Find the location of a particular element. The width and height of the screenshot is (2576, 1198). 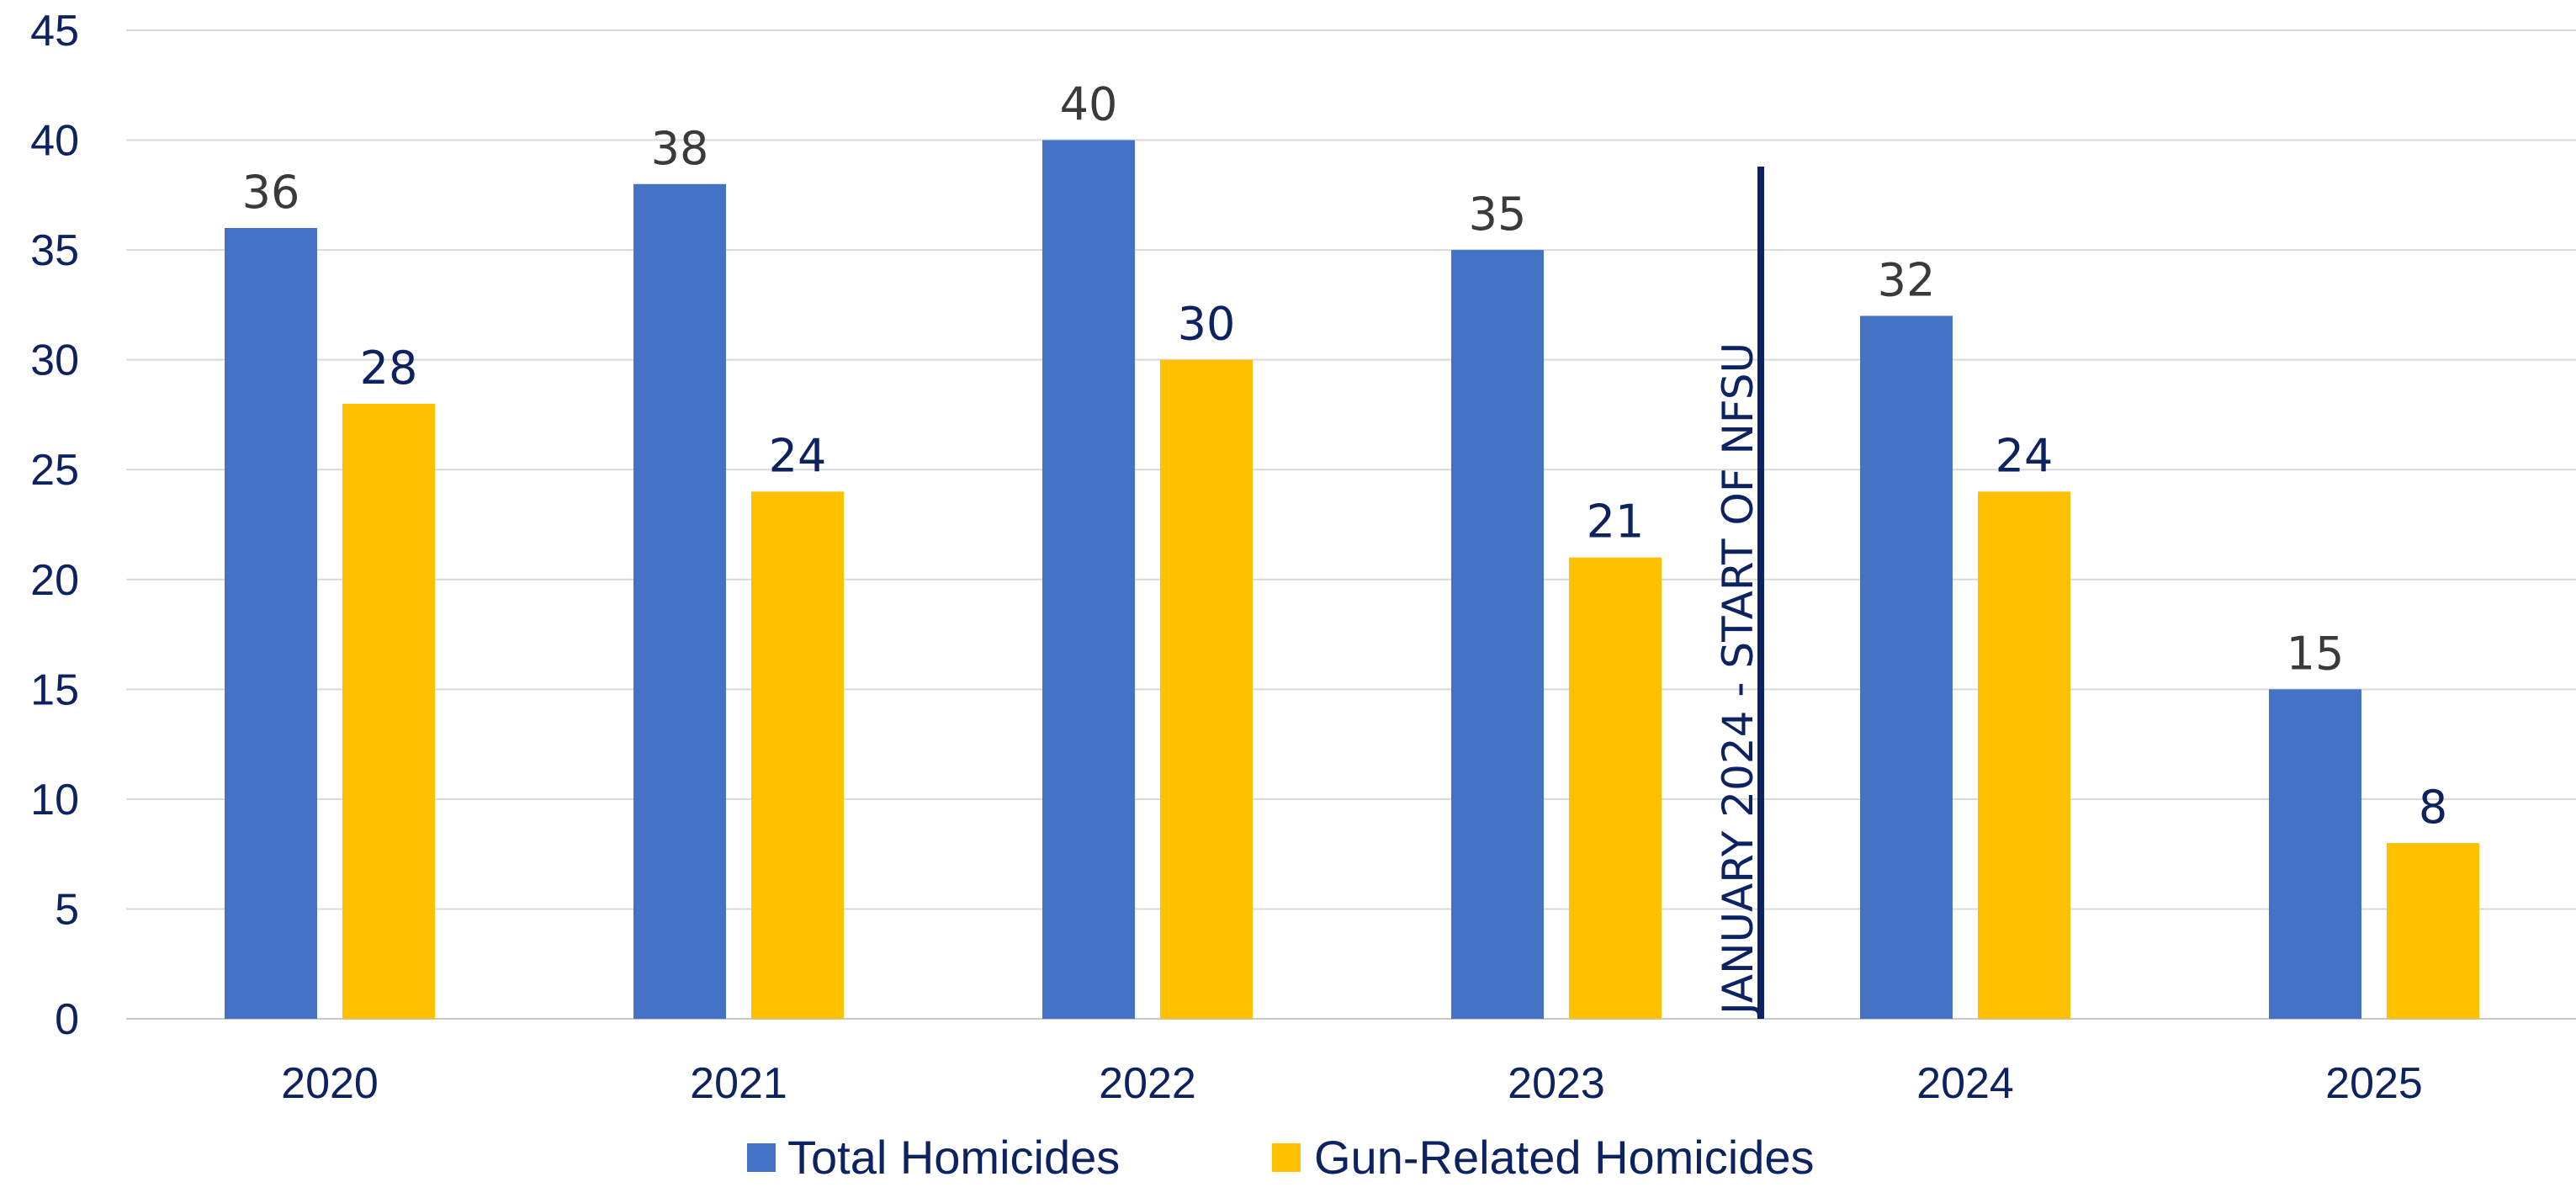

value-label-gun-2021: 24 is located at coordinates (798, 455).